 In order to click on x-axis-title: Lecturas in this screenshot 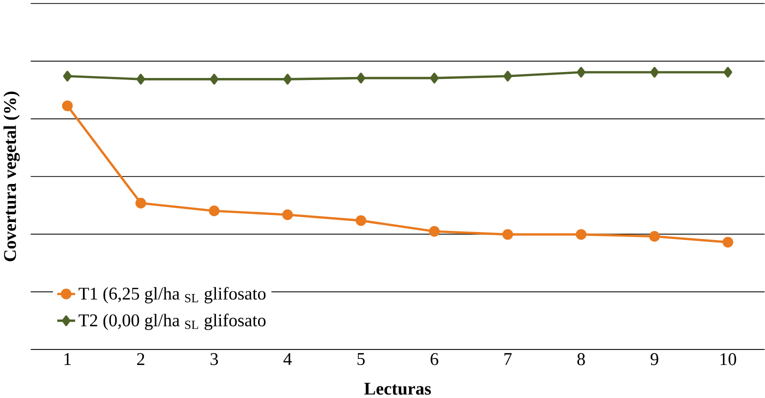, I will do `click(397, 388)`.